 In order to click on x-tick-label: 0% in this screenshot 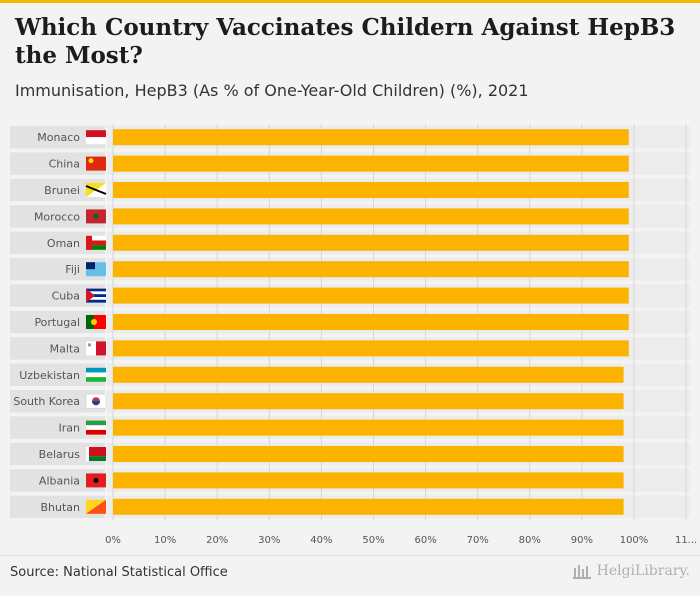, I will do `click(113, 540)`.